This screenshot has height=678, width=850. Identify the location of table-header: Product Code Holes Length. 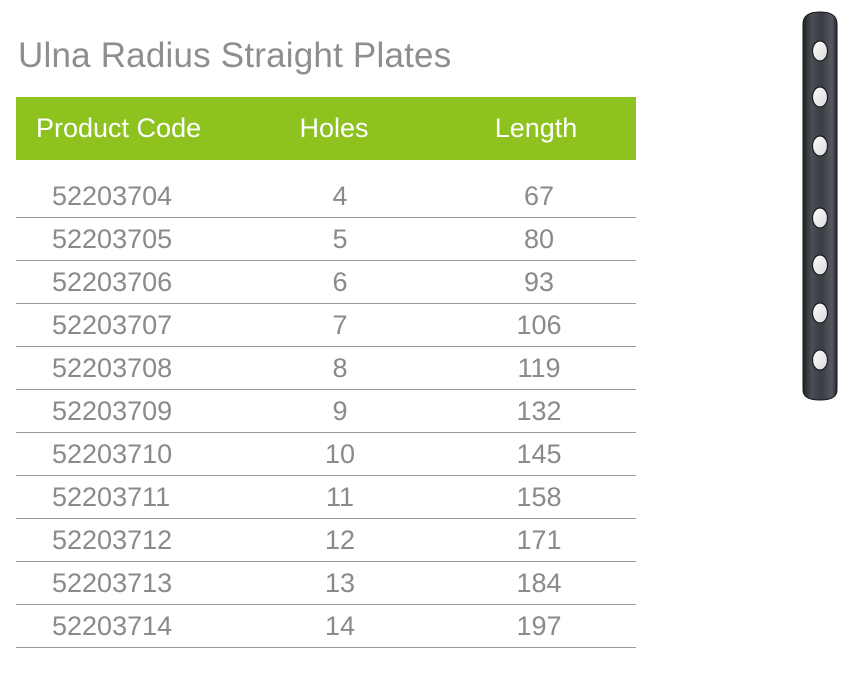
(326, 128).